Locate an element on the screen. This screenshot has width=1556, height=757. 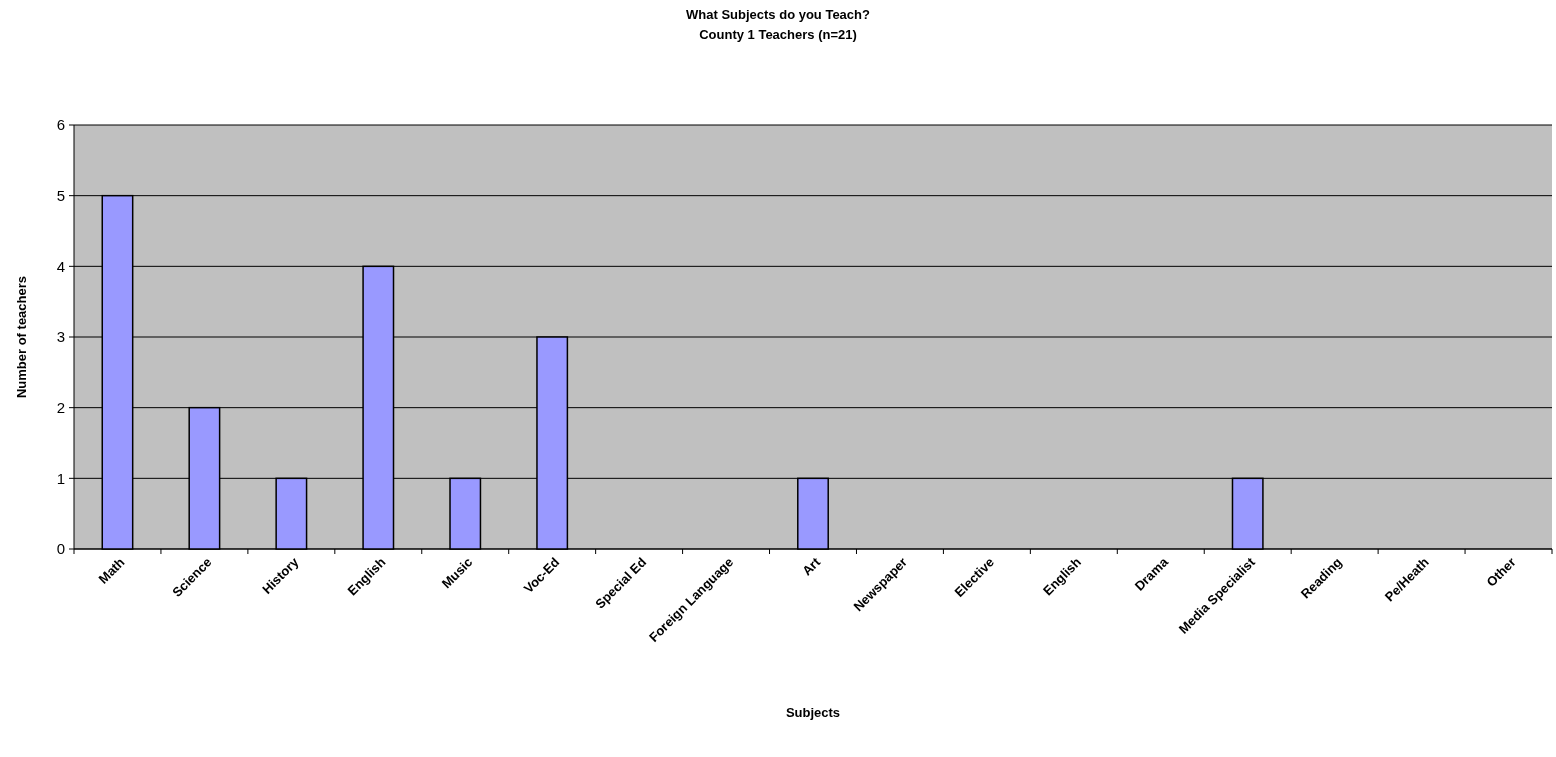
y-tick-label: 6 is located at coordinates (60, 125).